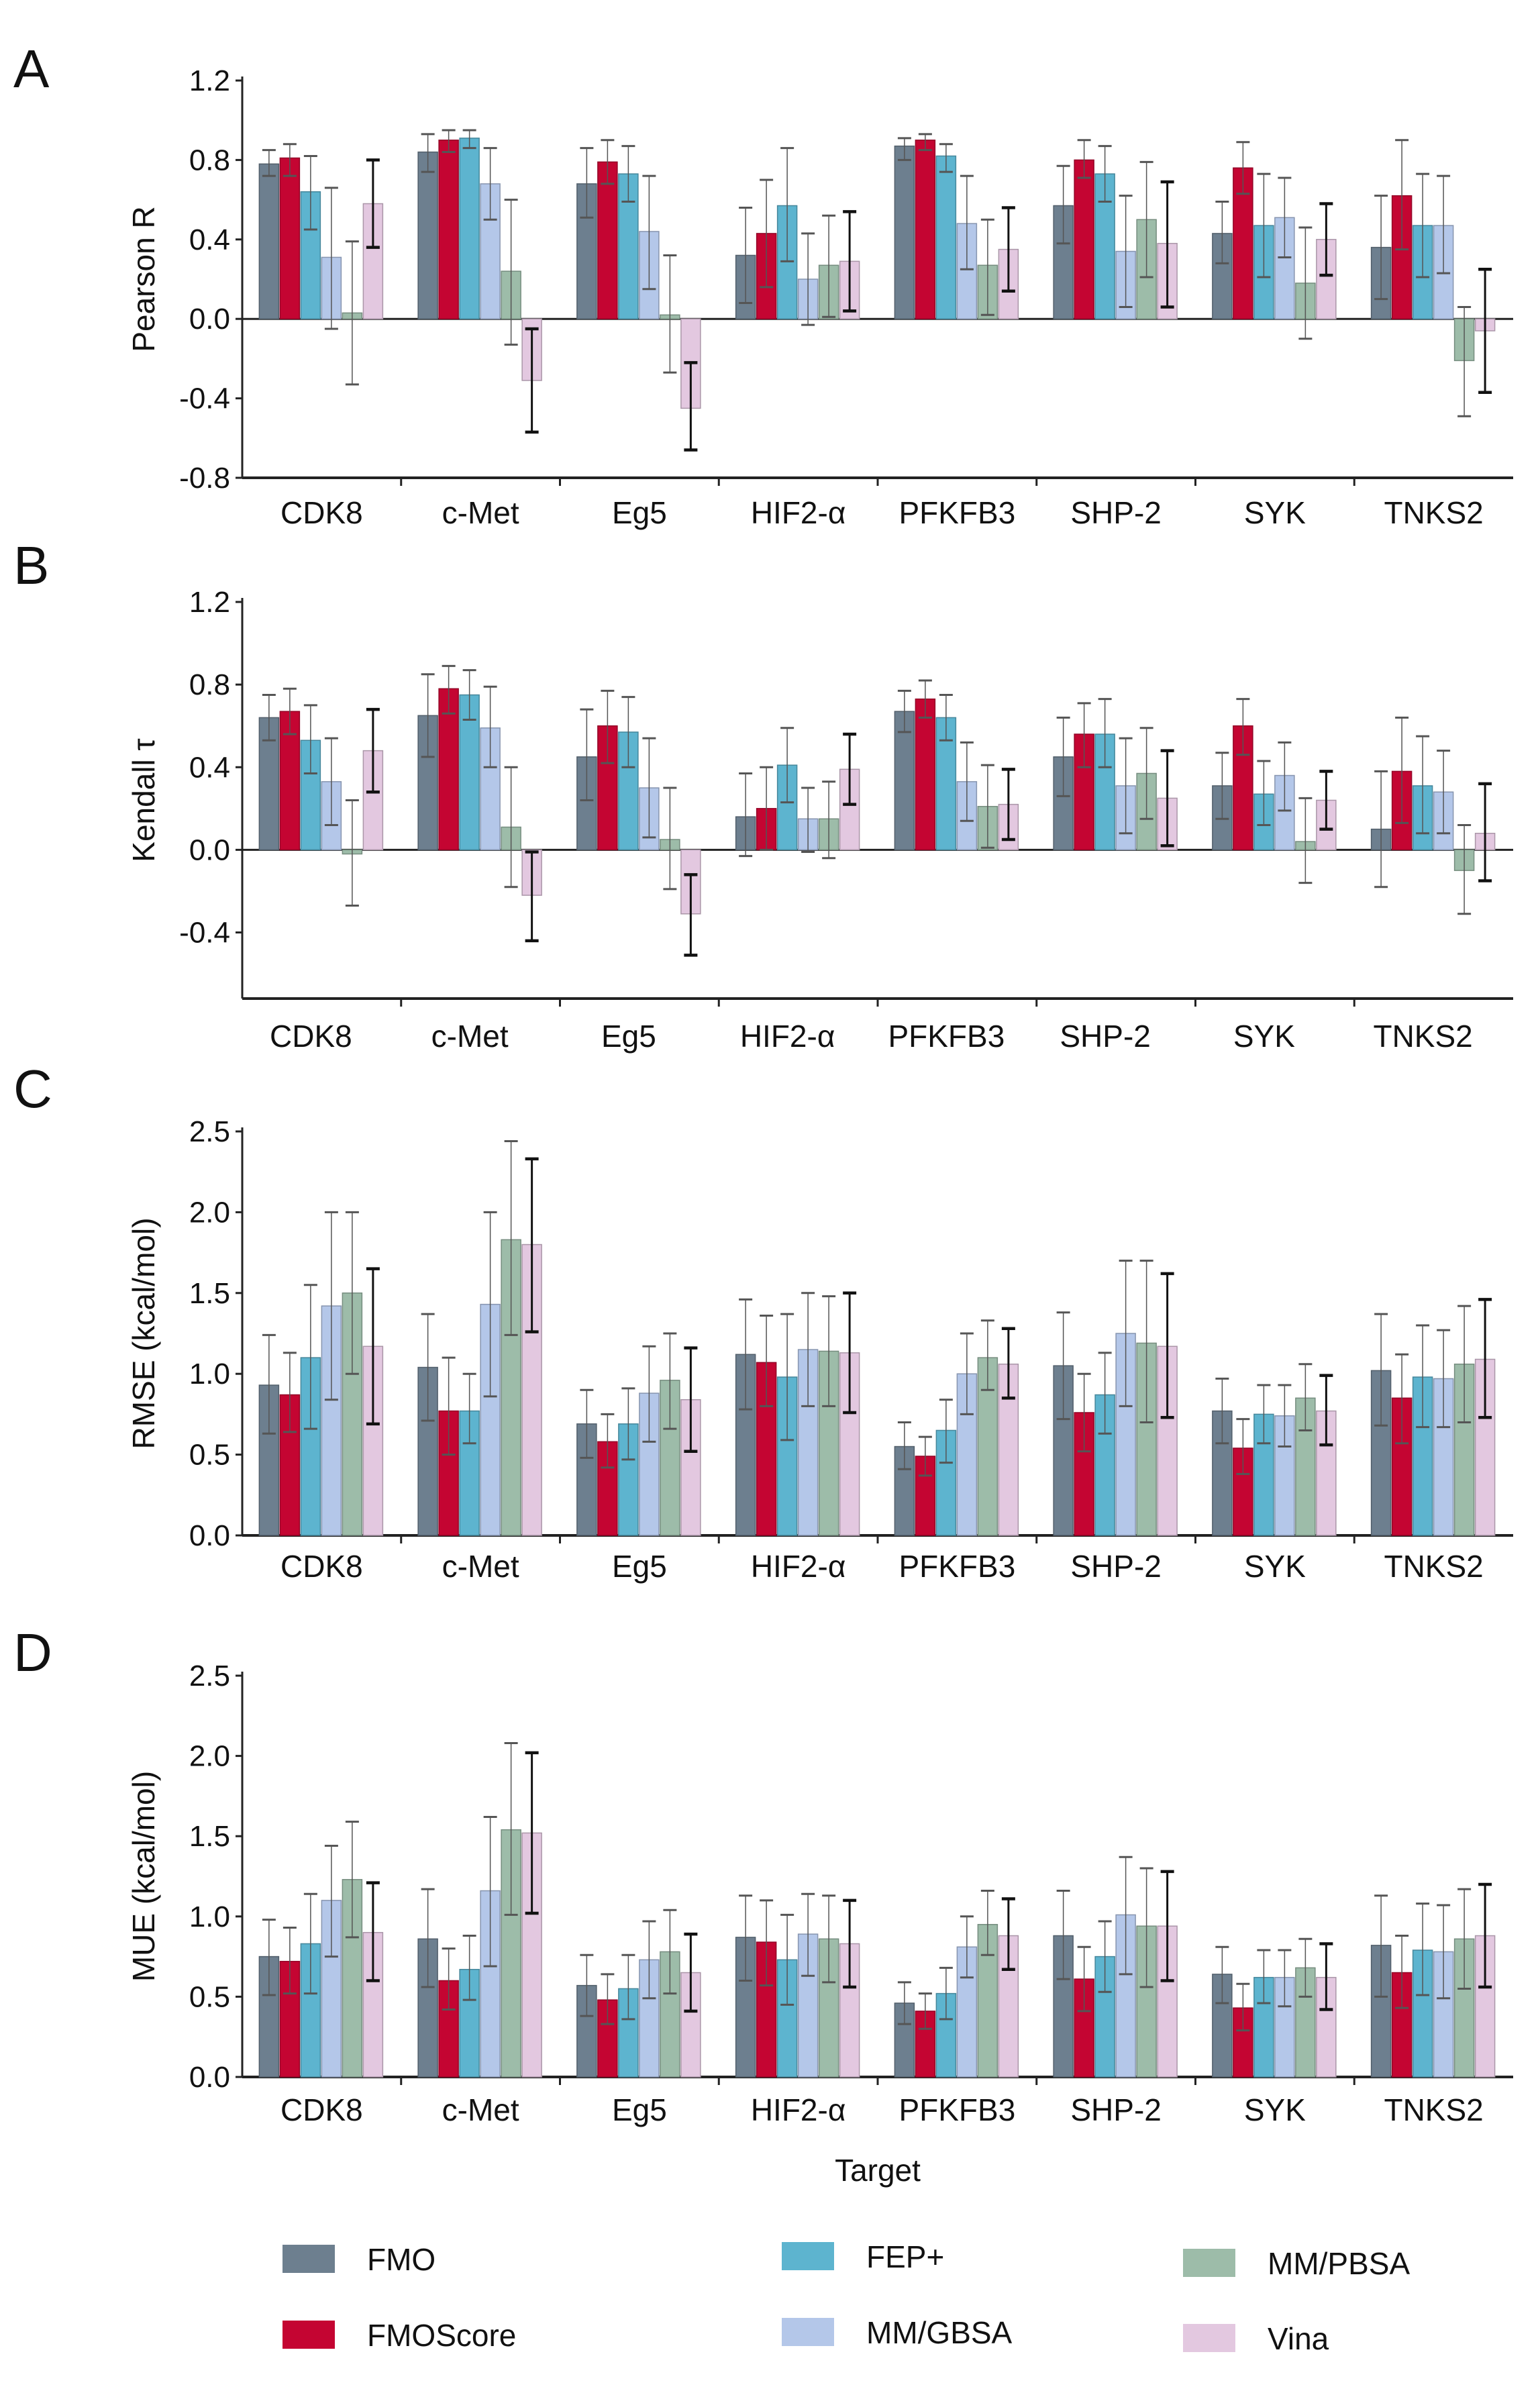  I want to click on legend-item: MM/GBSA, so click(897, 2332).